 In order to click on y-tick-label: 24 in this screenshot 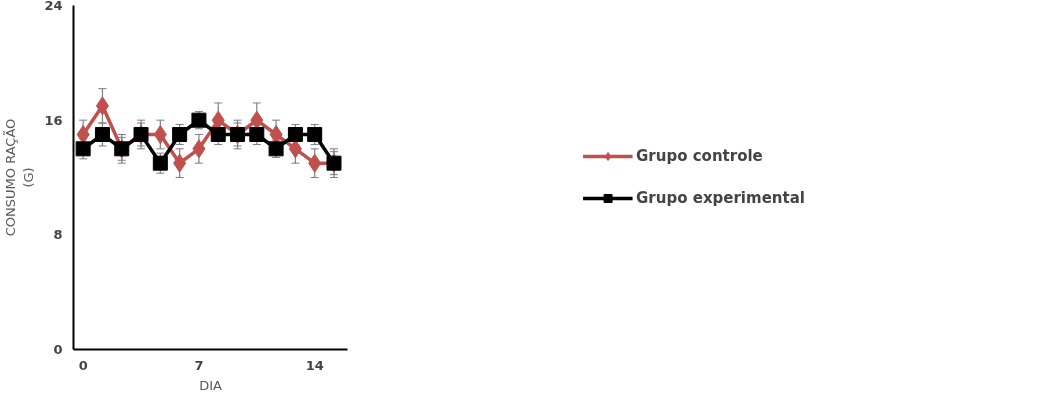, I will do `click(53, 6)`.